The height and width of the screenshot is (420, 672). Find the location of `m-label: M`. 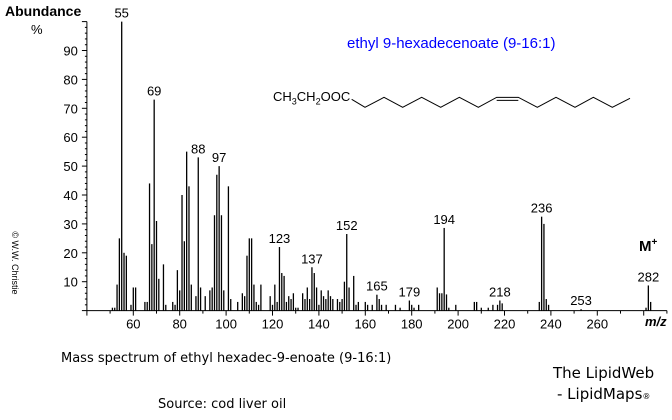

m-label: M is located at coordinates (645, 246).